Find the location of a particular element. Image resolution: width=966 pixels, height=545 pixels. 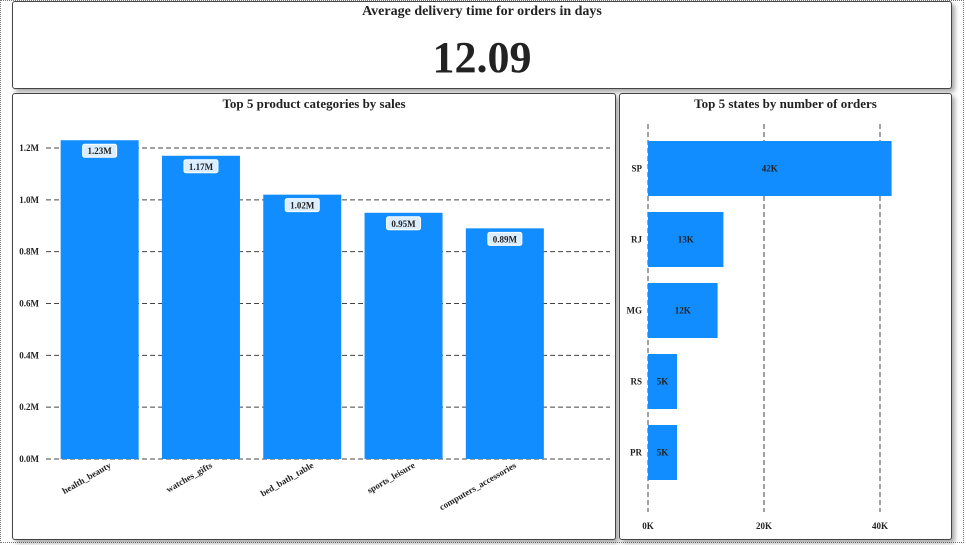

data-label: 1.17M is located at coordinates (201, 167).